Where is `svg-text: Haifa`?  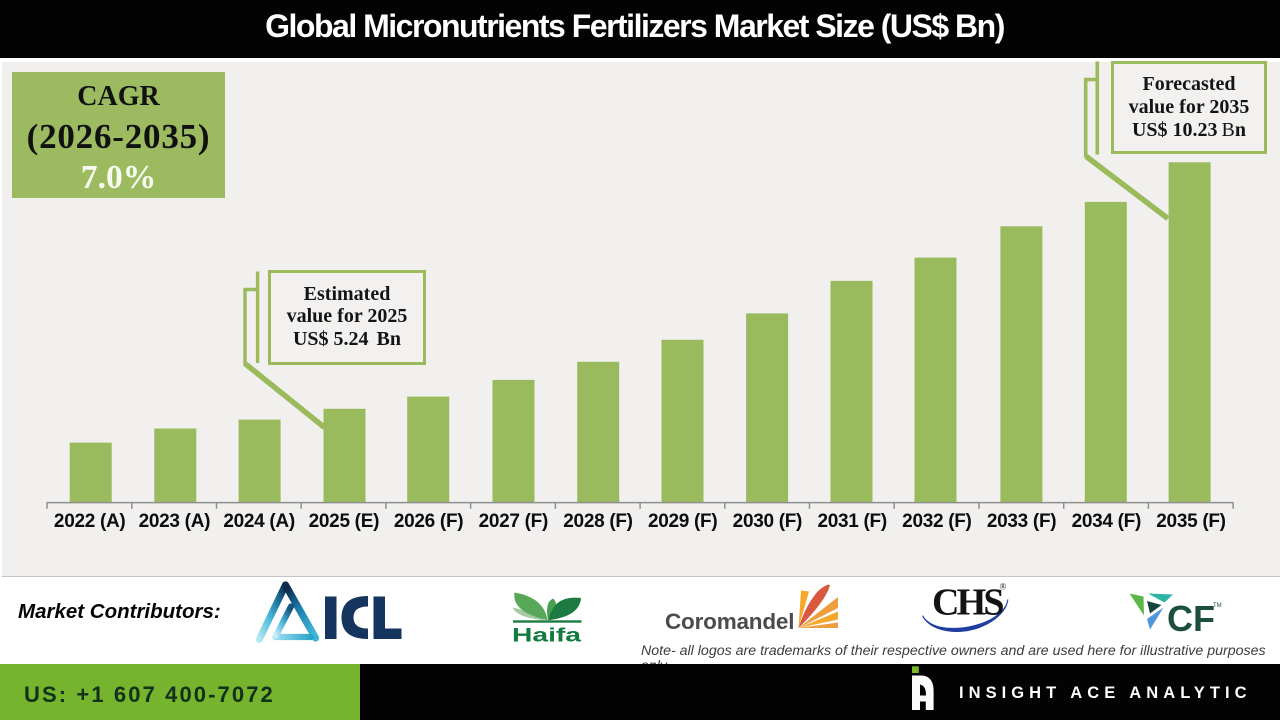
svg-text: Haifa is located at coordinates (547, 636).